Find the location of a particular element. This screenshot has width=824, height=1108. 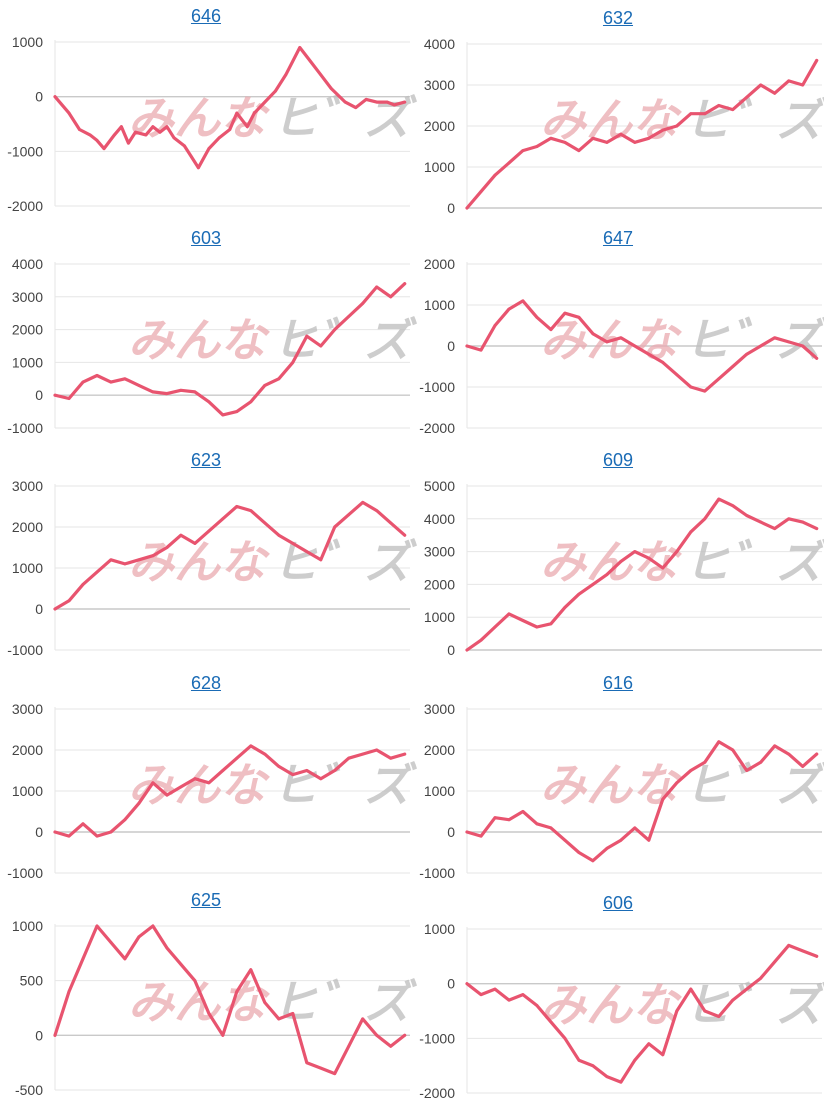

chart-title-link: 647 is located at coordinates (618, 238).